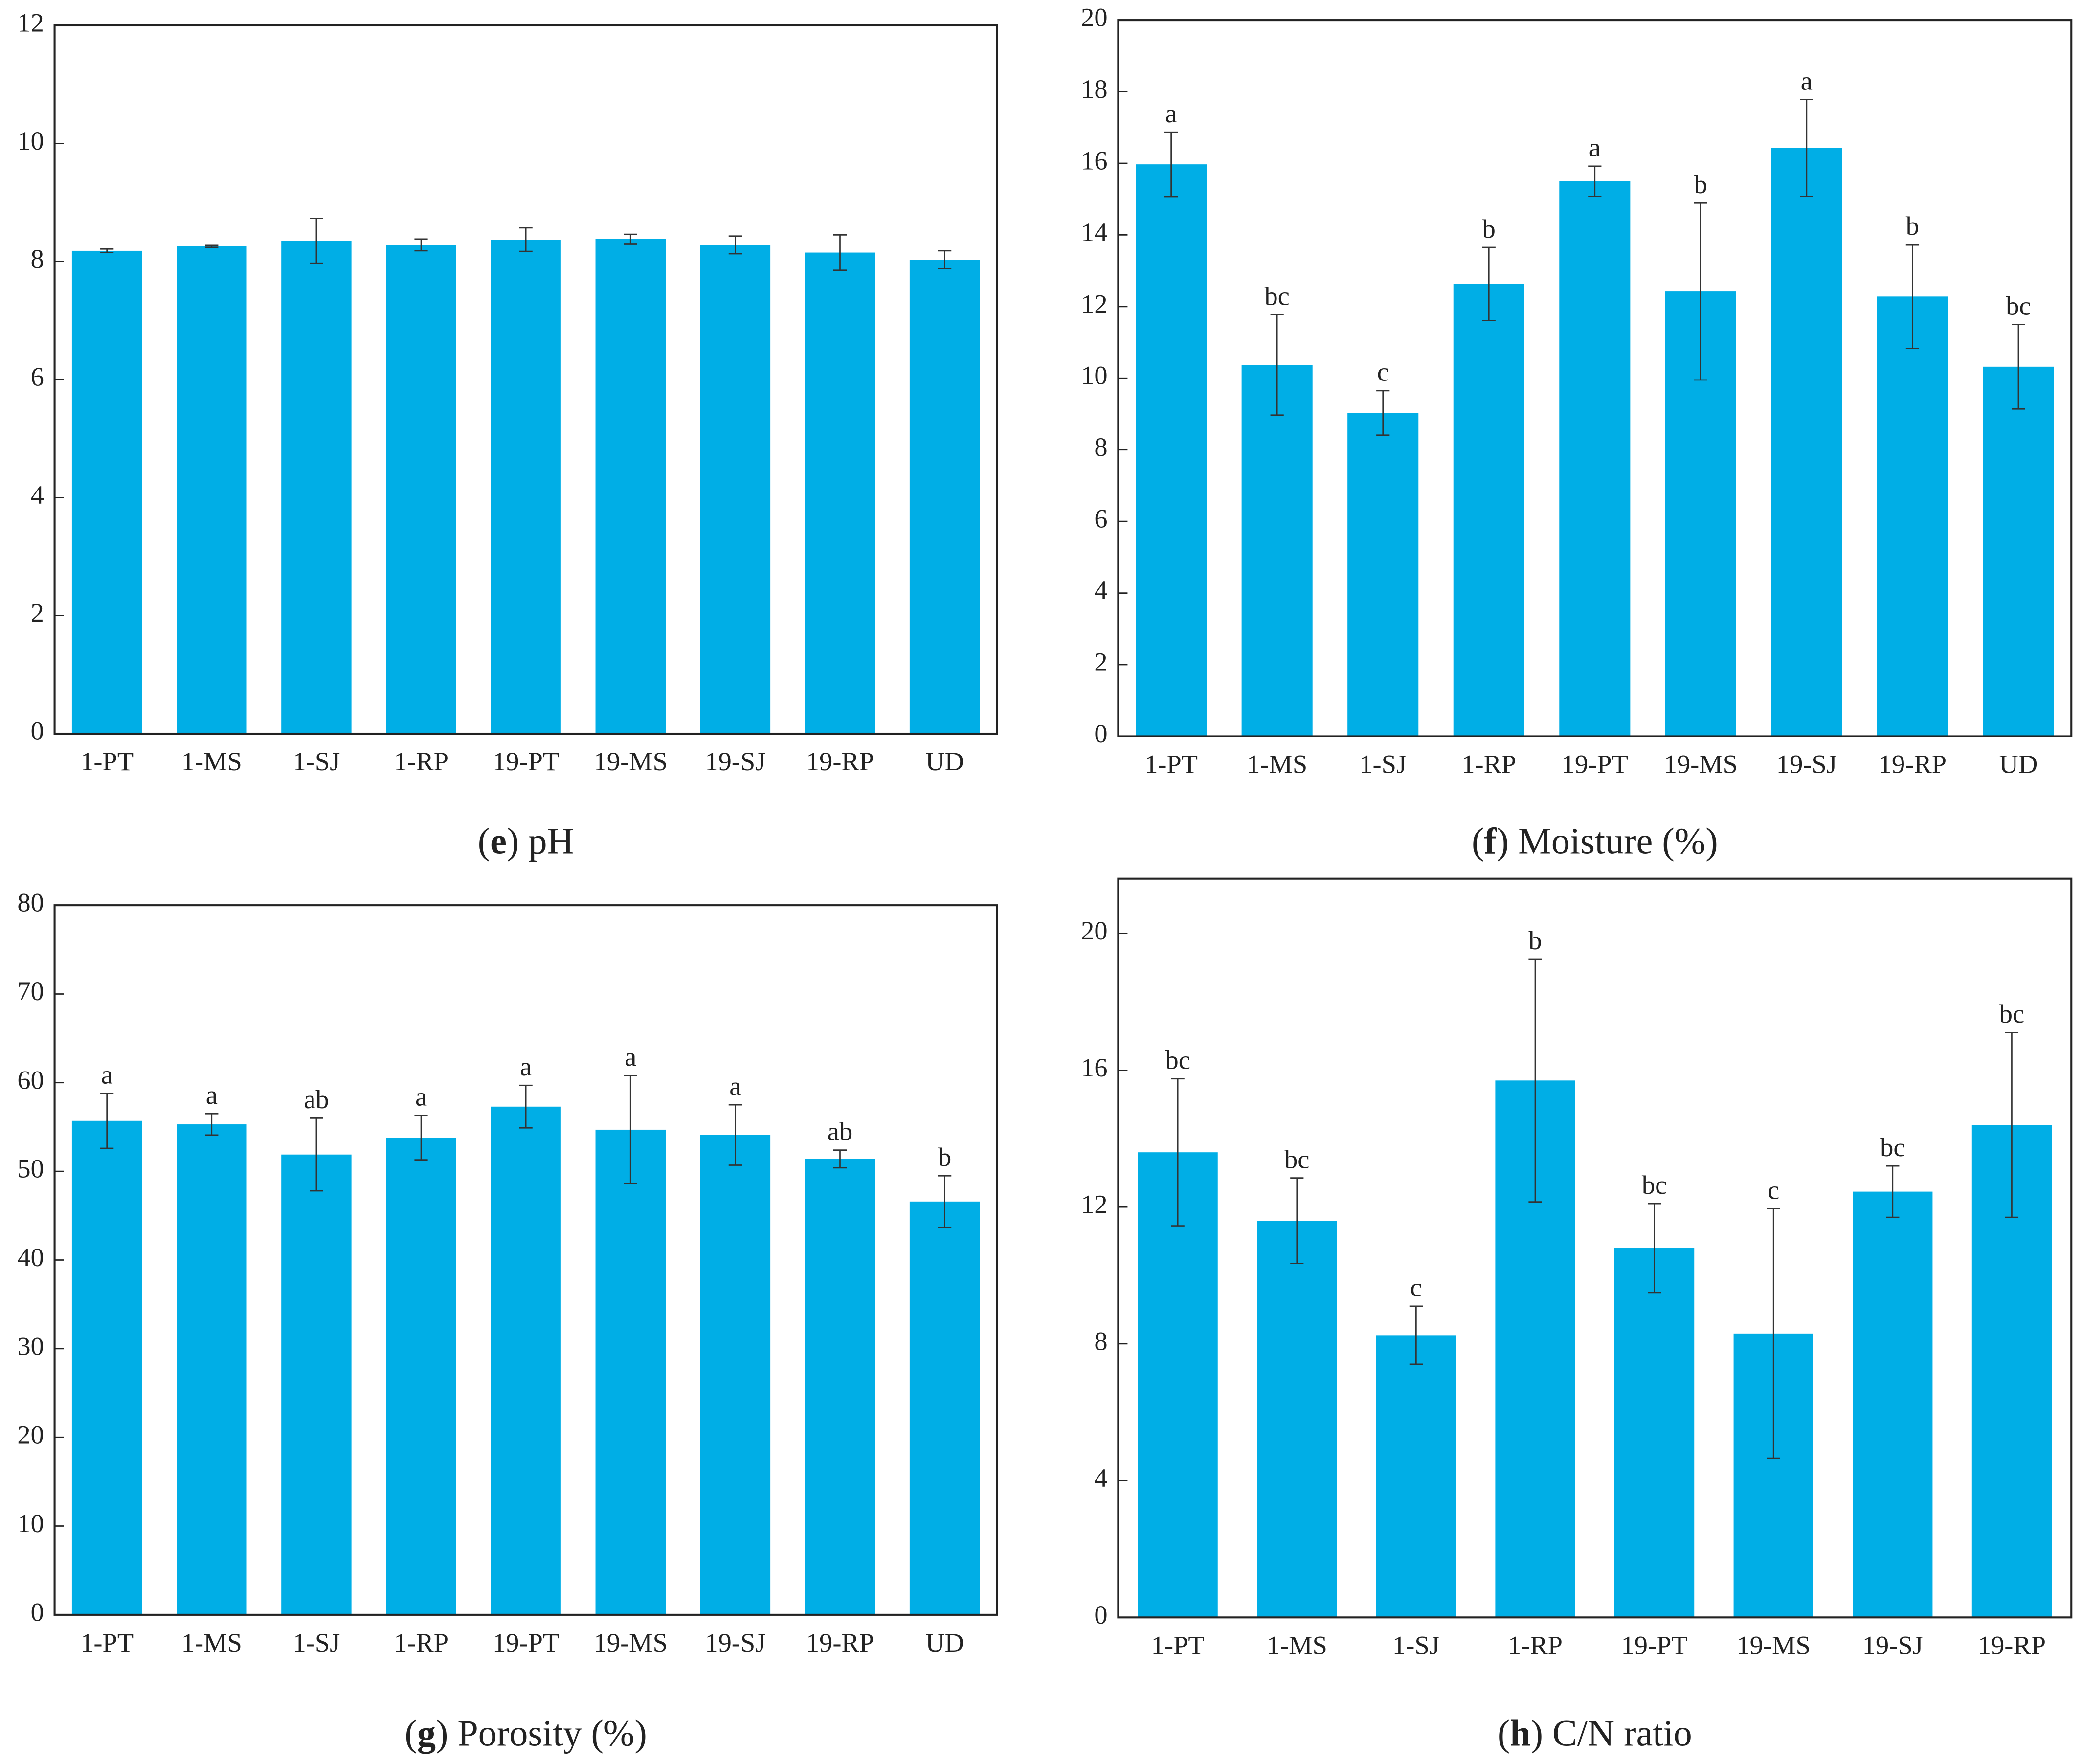 Image resolution: width=2082 pixels, height=1764 pixels. Describe the element at coordinates (316, 1642) in the screenshot. I see `x-tick-label: 1-SJ` at that location.